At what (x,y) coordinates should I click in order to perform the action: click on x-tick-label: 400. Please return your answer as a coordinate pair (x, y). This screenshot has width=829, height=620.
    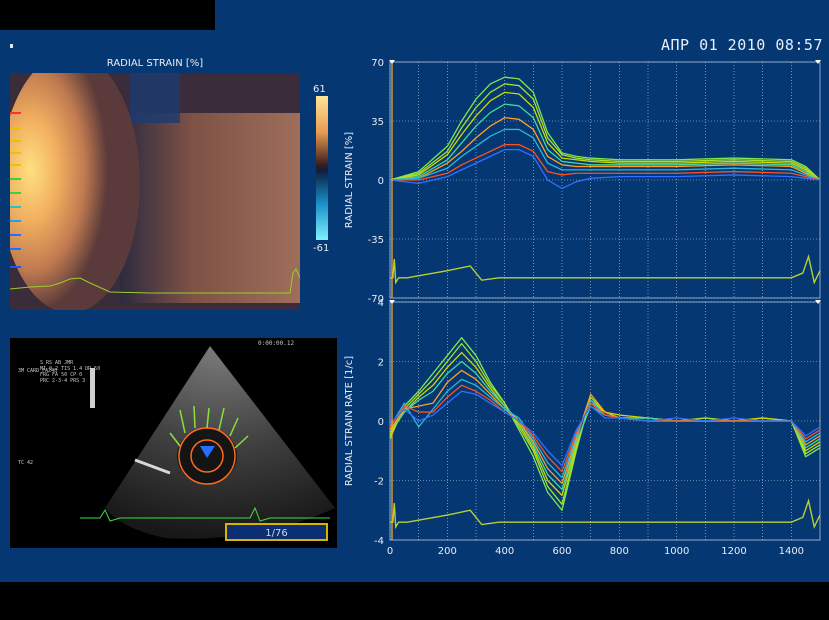
    Looking at the image, I should click on (504, 551).